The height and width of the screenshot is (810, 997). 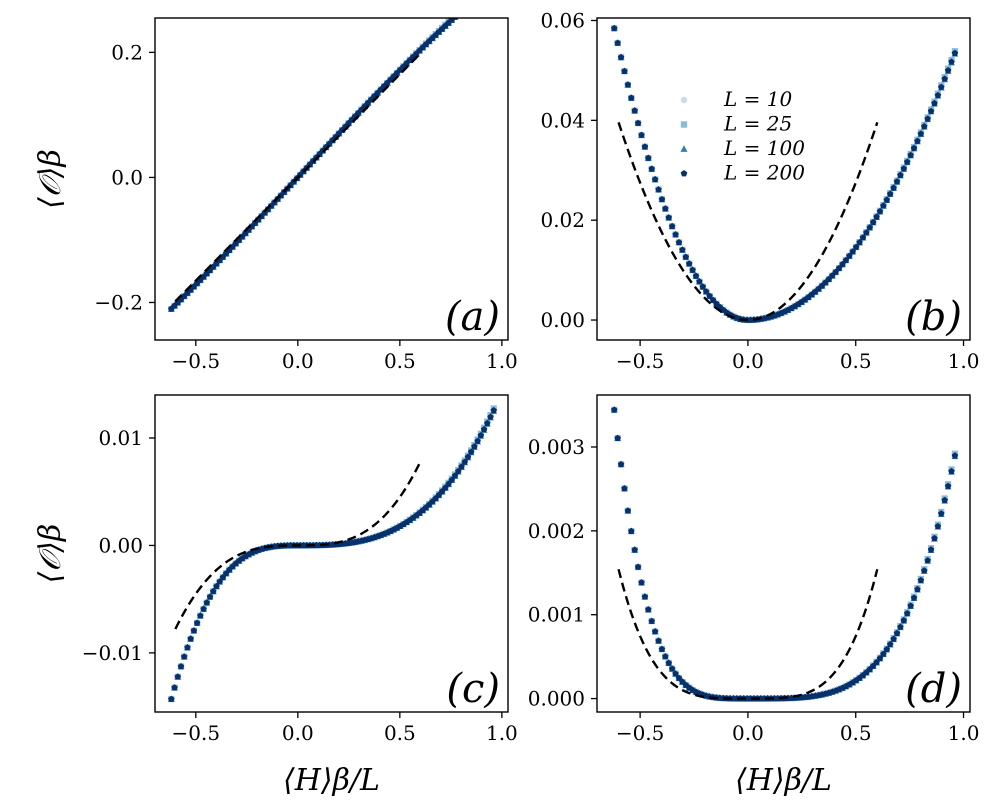 I want to click on y-tick-label: 0.000, so click(x=556, y=699).